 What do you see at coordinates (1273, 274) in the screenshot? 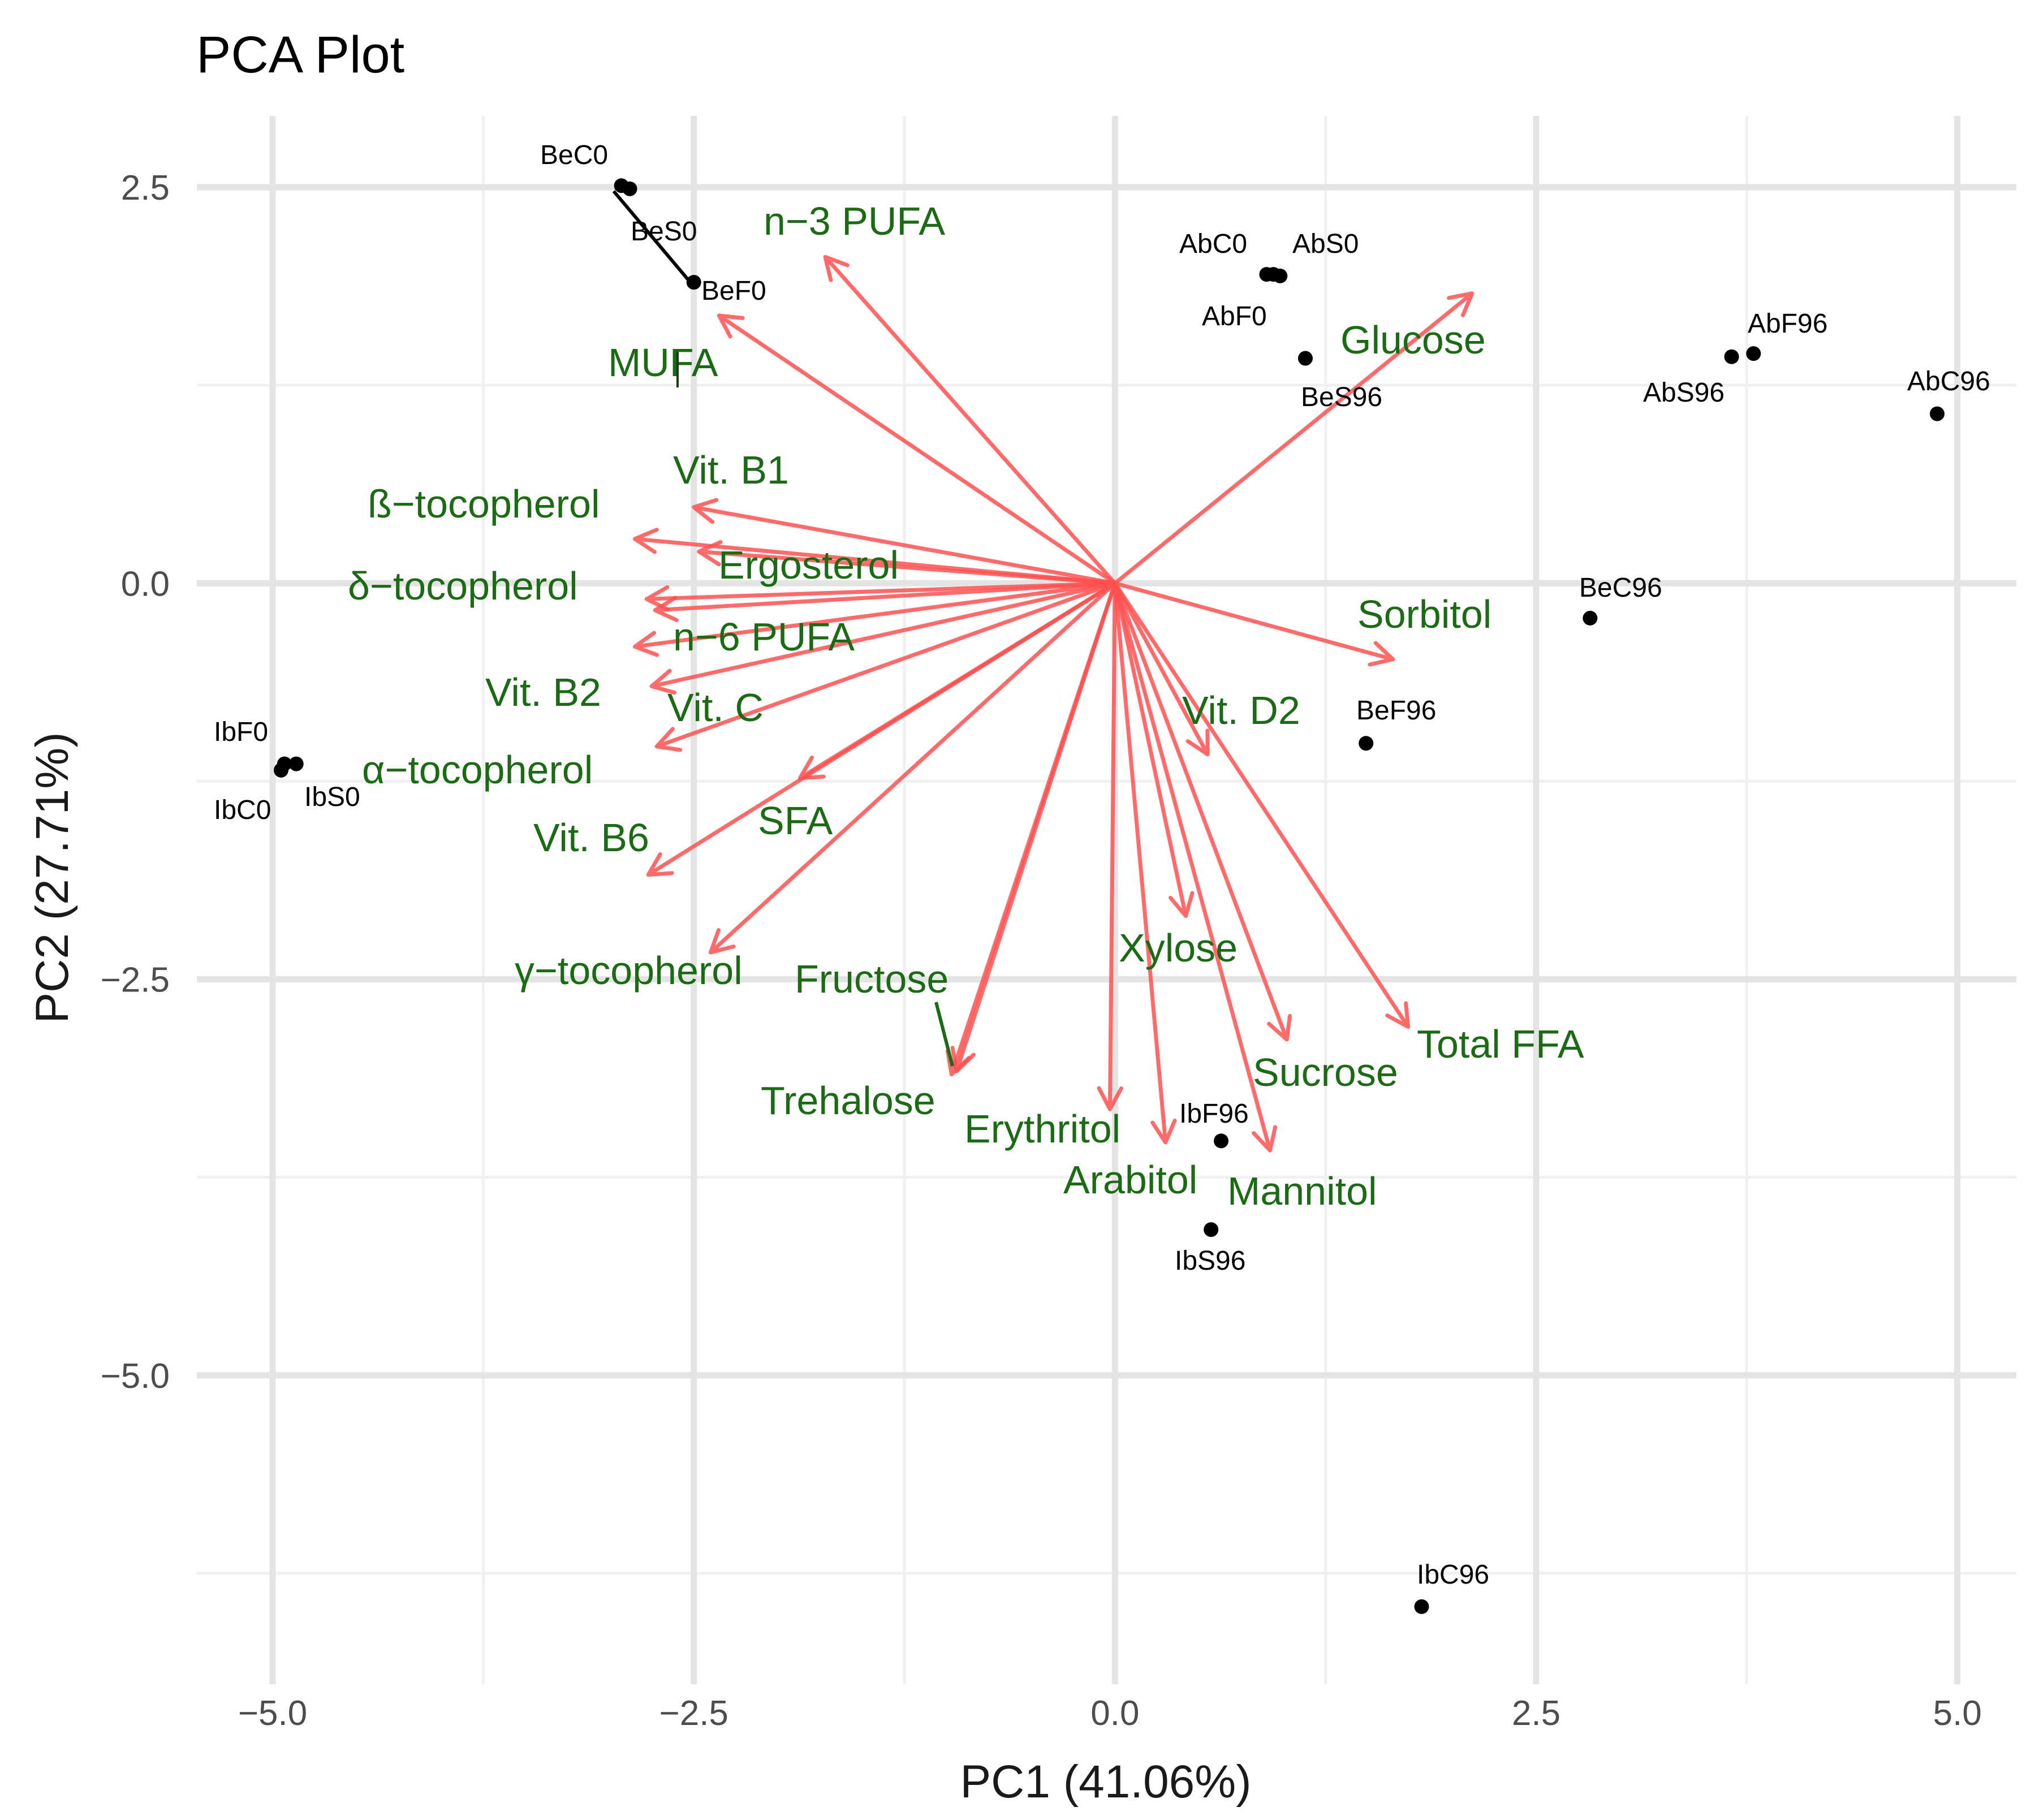
I see `point-abf0` at bounding box center [1273, 274].